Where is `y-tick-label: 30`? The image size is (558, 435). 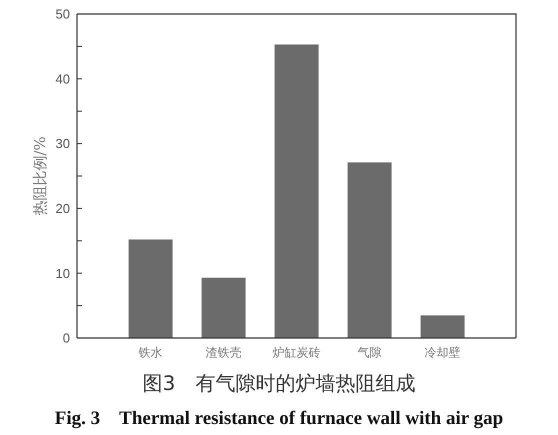 y-tick-label: 30 is located at coordinates (63, 144).